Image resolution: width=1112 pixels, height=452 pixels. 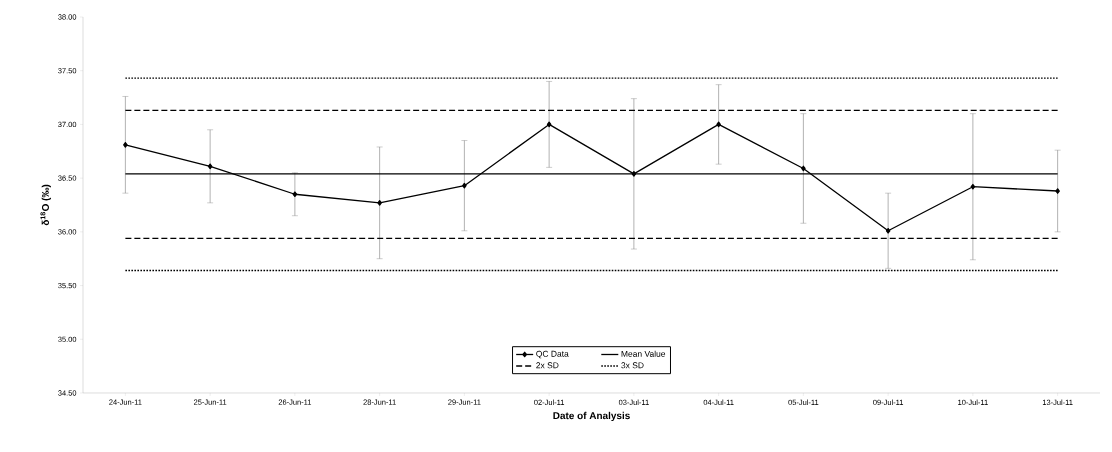 I want to click on legend-label: 2x SD, so click(x=547, y=365).